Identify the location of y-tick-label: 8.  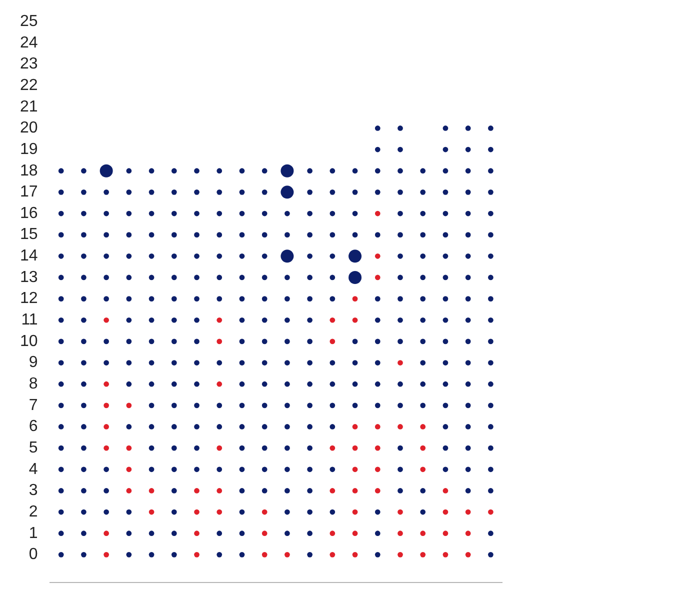
(33, 384).